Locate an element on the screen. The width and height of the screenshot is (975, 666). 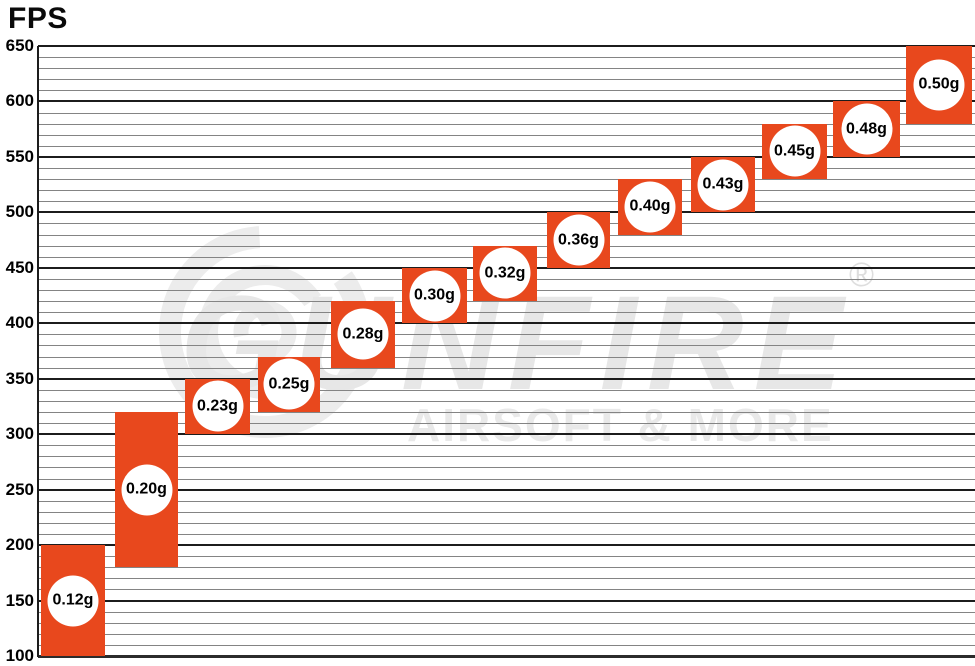
bb-weight-block-0.30g: 0.30g is located at coordinates (434, 295).